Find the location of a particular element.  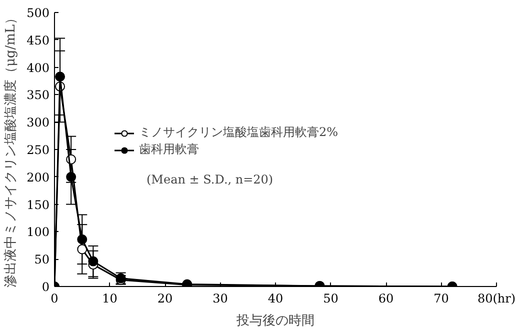

y-tick-label: 200 is located at coordinates (38, 177).